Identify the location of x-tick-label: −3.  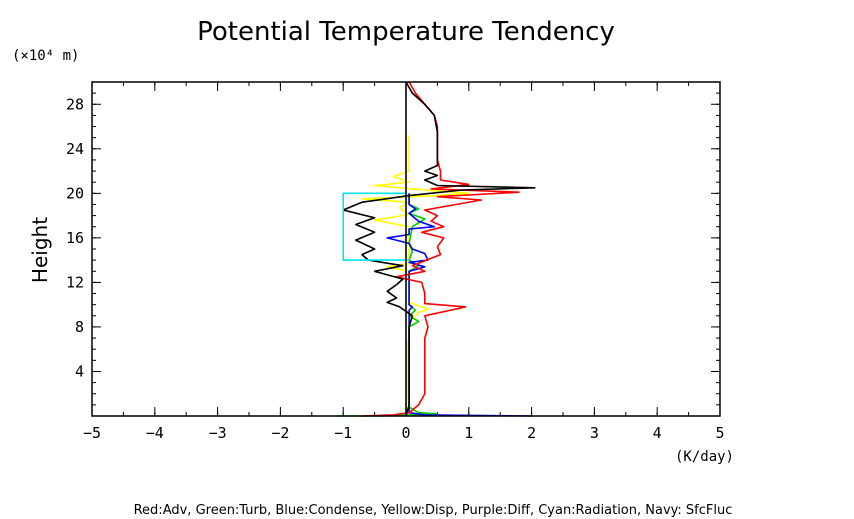
(218, 433).